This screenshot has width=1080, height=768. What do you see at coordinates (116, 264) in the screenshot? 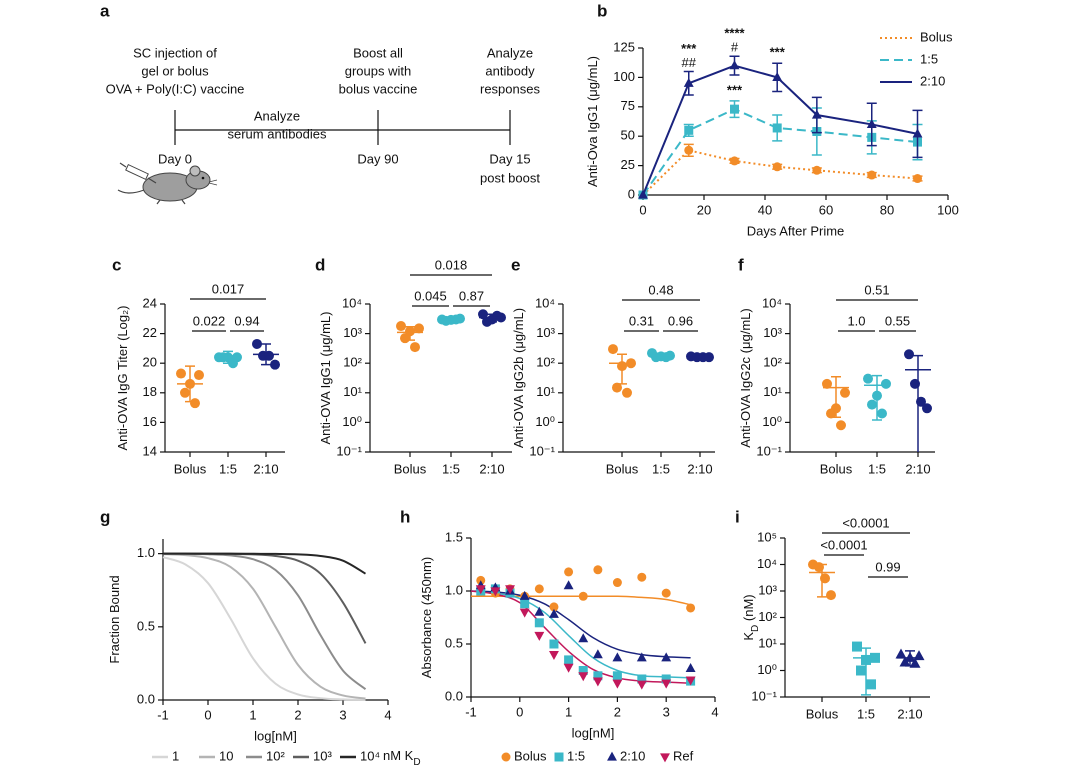
I see `panel-label: c` at bounding box center [116, 264].